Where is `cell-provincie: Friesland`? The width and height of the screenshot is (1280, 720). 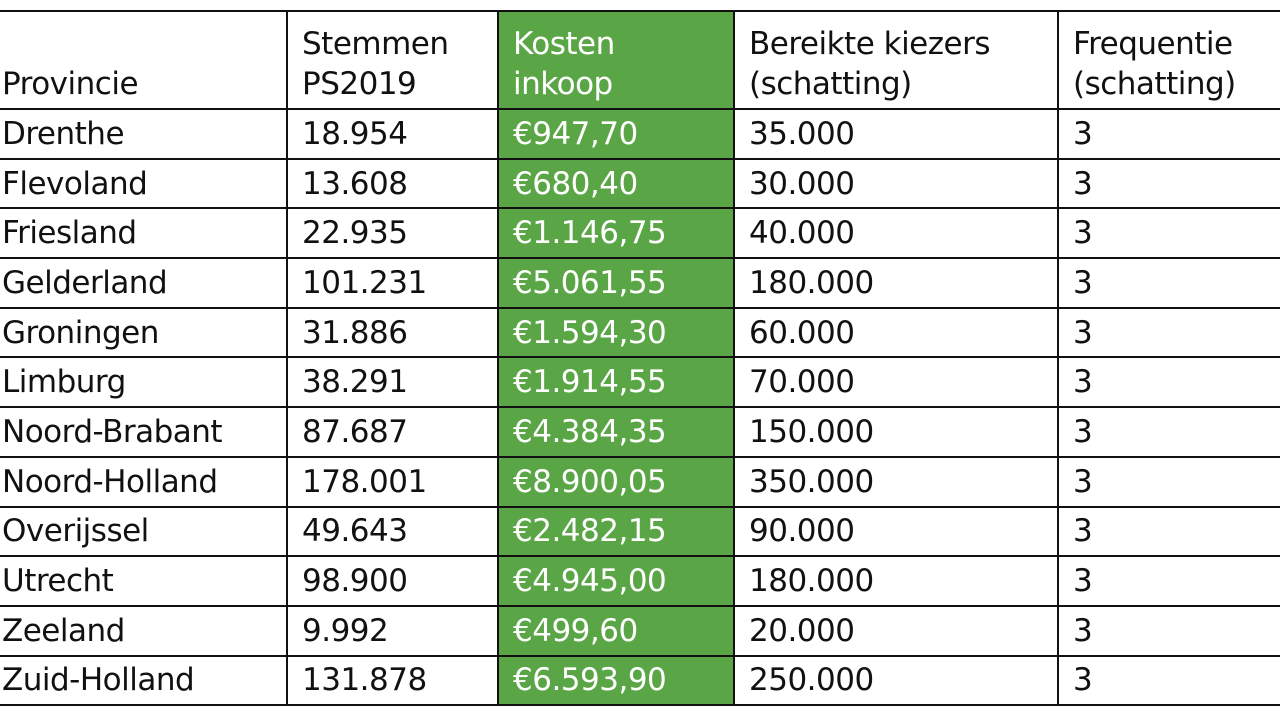
cell-provincie: Friesland is located at coordinates (144, 233).